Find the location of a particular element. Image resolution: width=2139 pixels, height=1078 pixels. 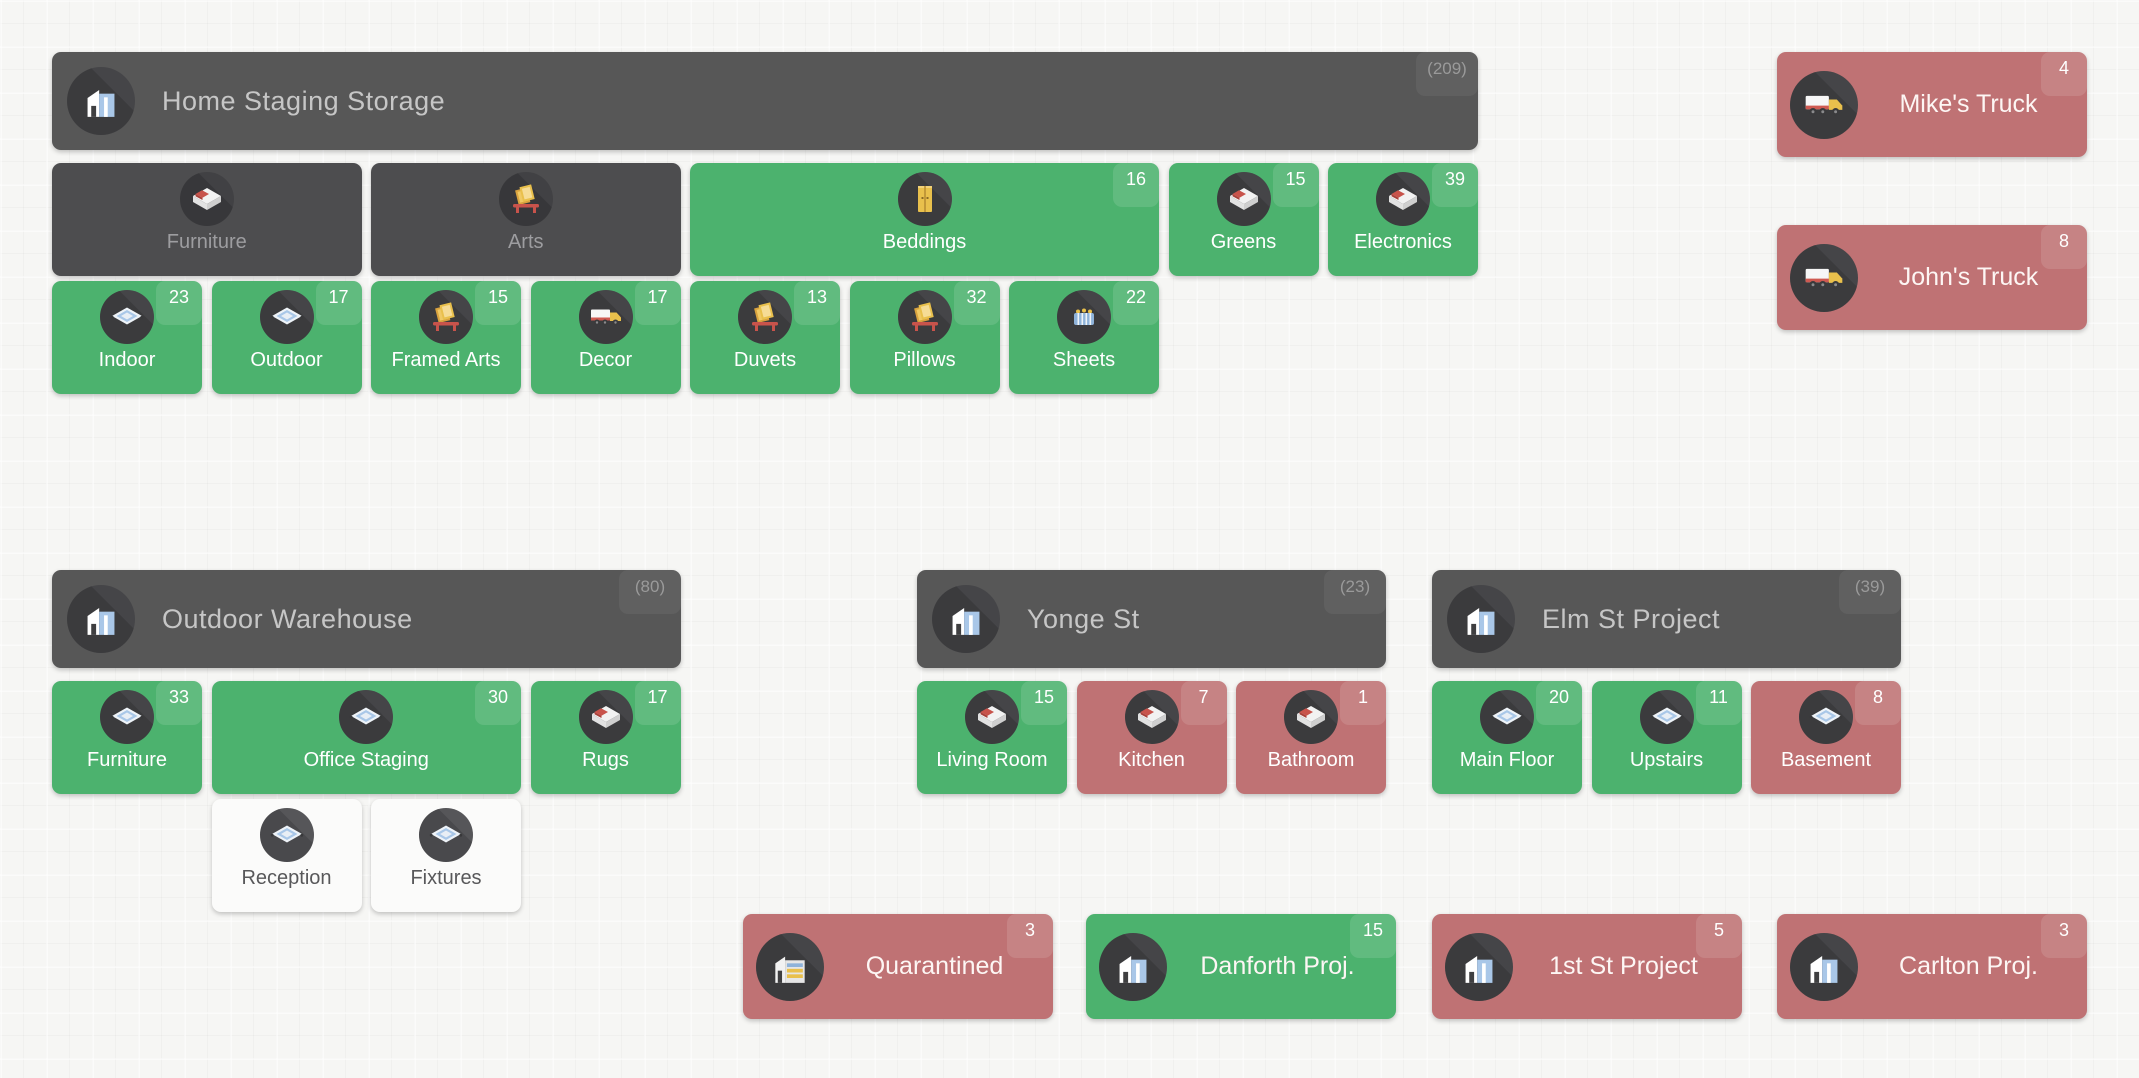

card-arts: Arts is located at coordinates (526, 219).